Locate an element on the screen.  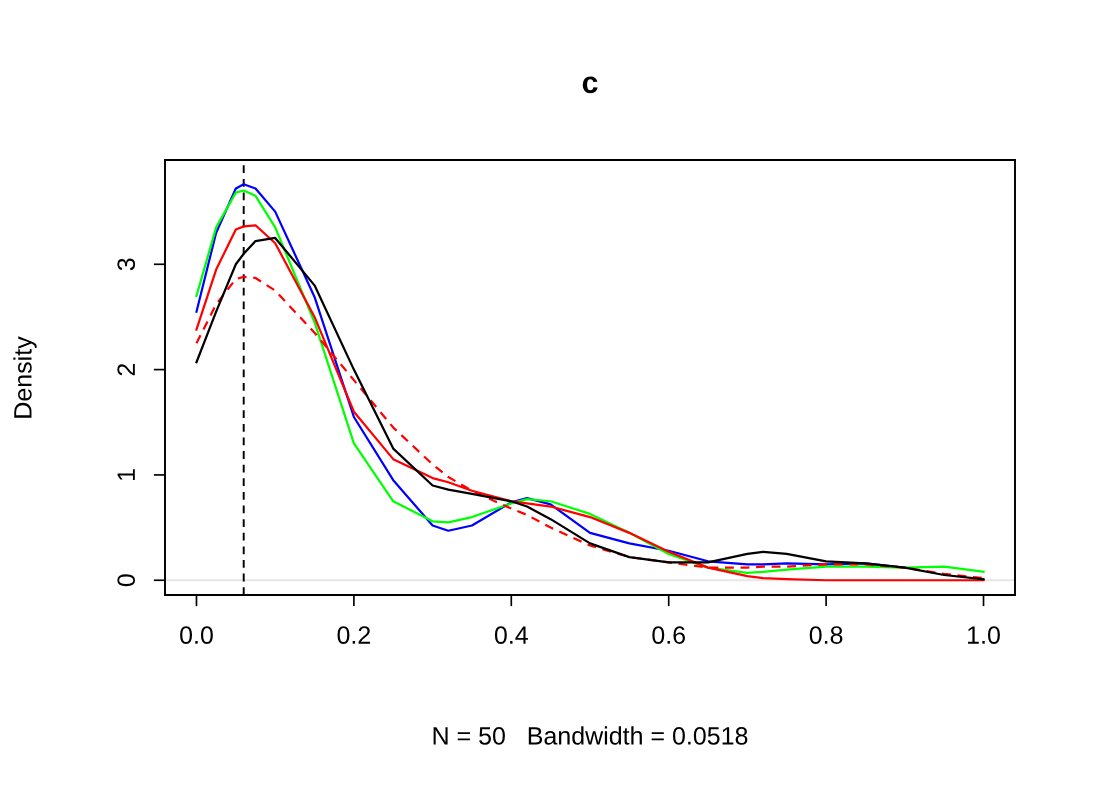
x-axis-title: N = 50 Bandwidth = 0.0518 is located at coordinates (590, 735).